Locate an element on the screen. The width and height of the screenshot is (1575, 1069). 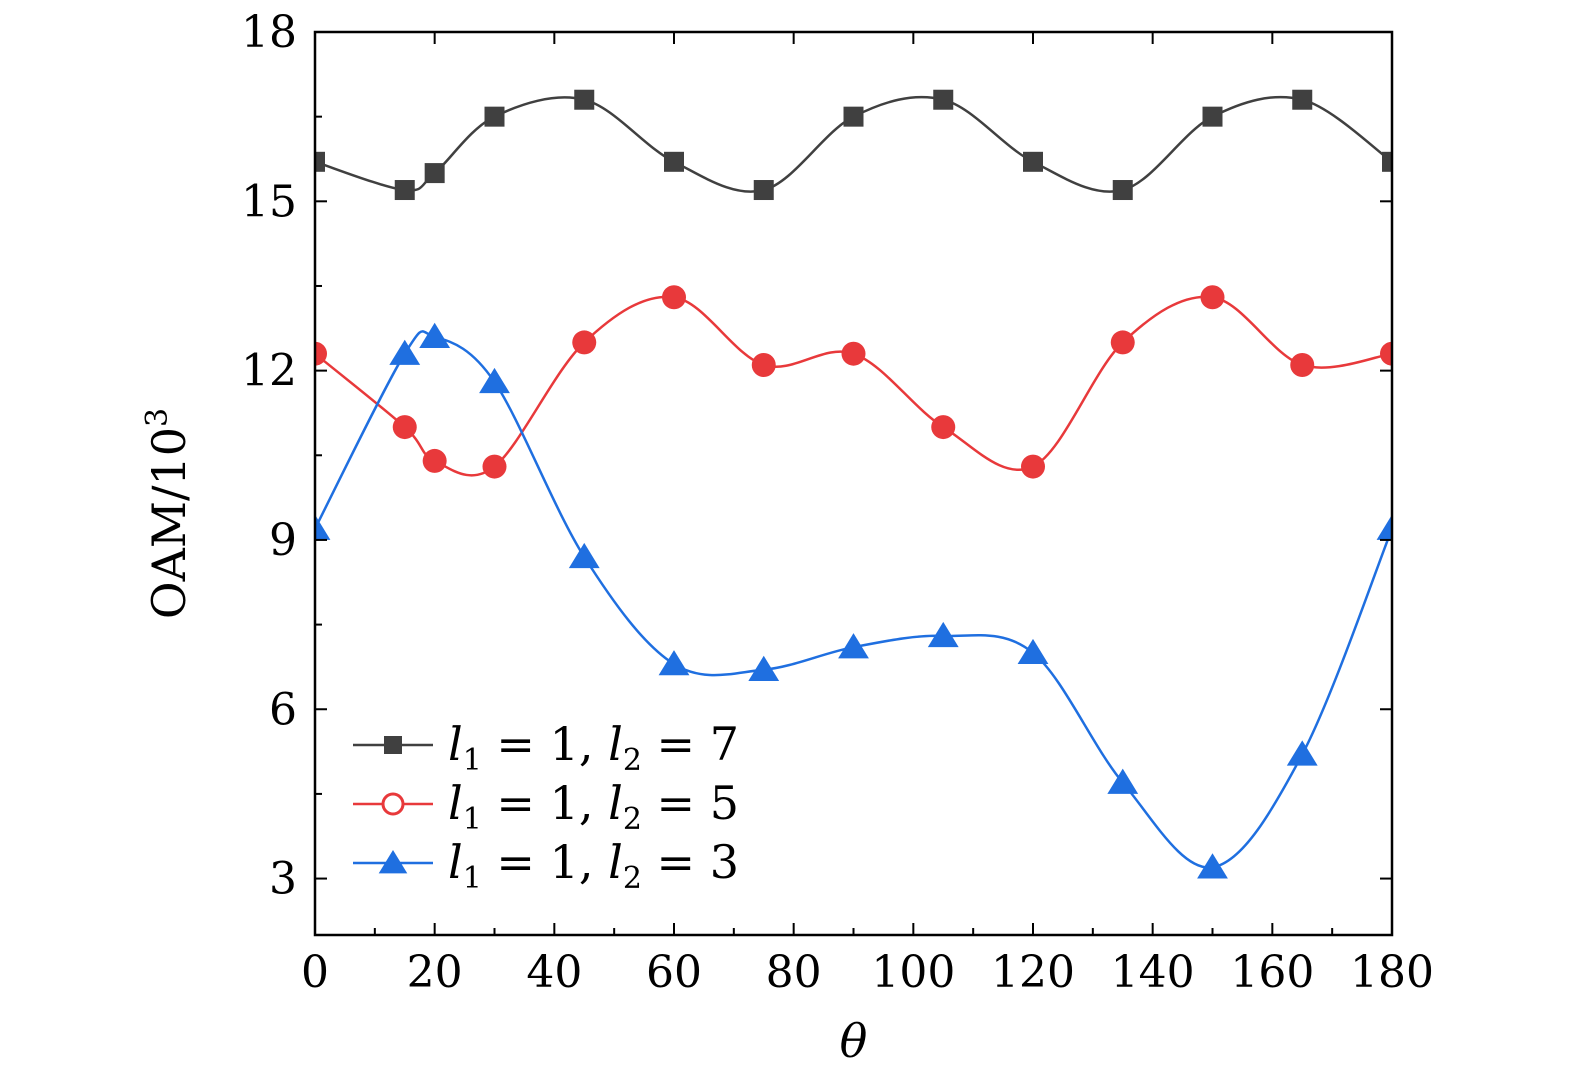
y-axis-tick-labels: 3 6 9 12 15 18 is located at coordinates (269, 456).